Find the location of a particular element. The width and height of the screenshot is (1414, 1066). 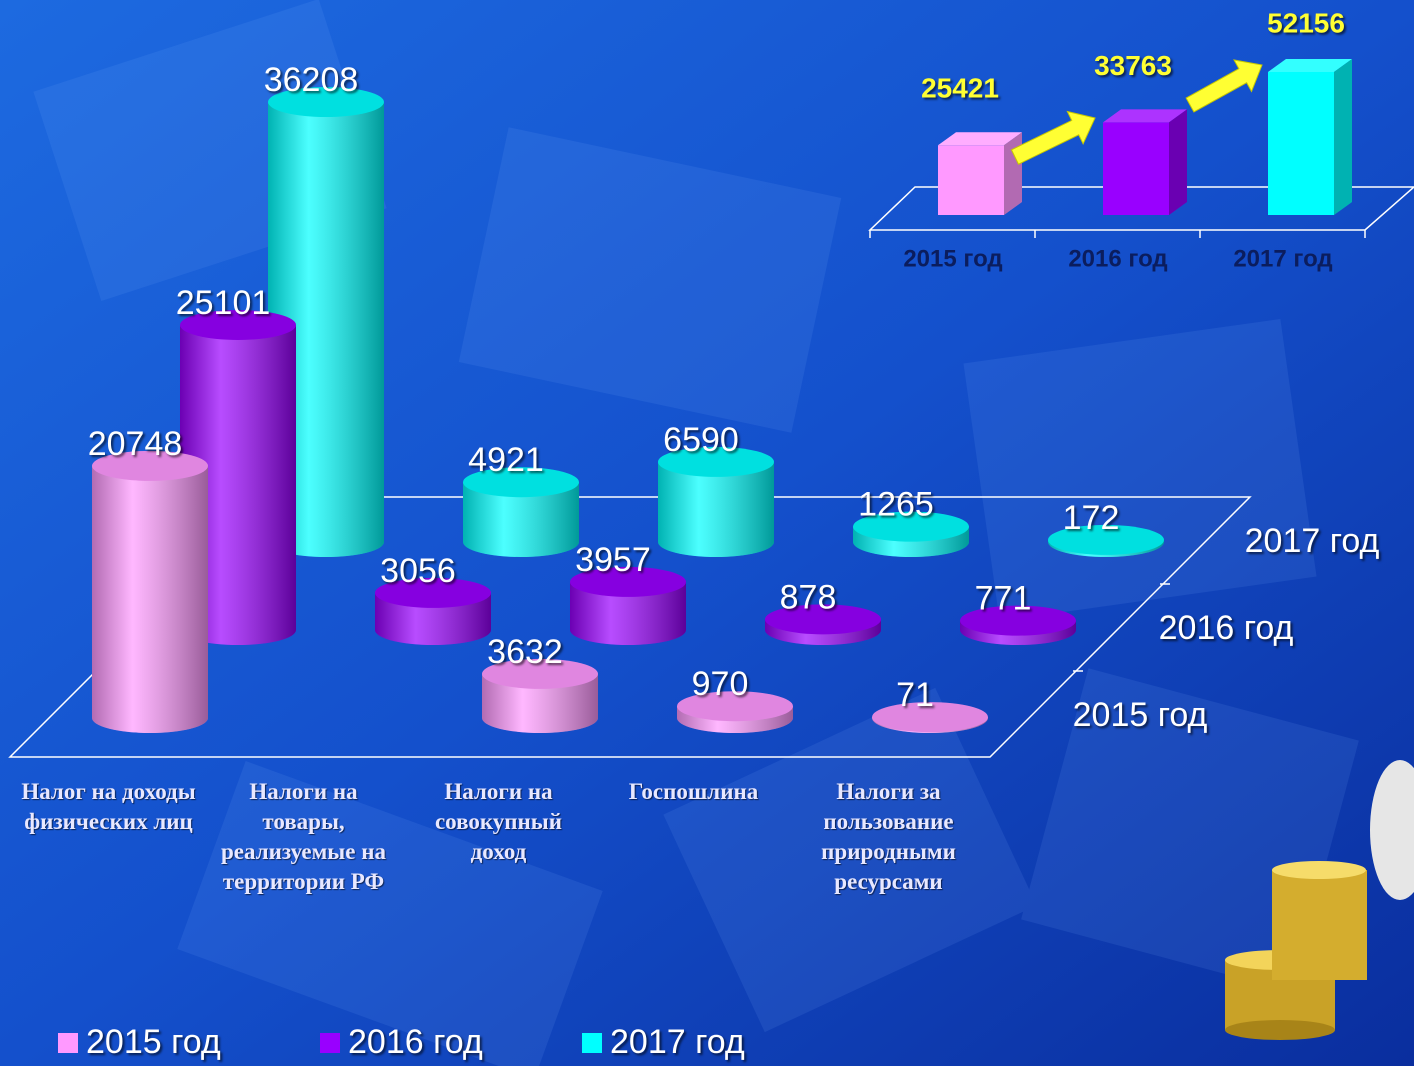

value-label: 771 is located at coordinates (1003, 599).